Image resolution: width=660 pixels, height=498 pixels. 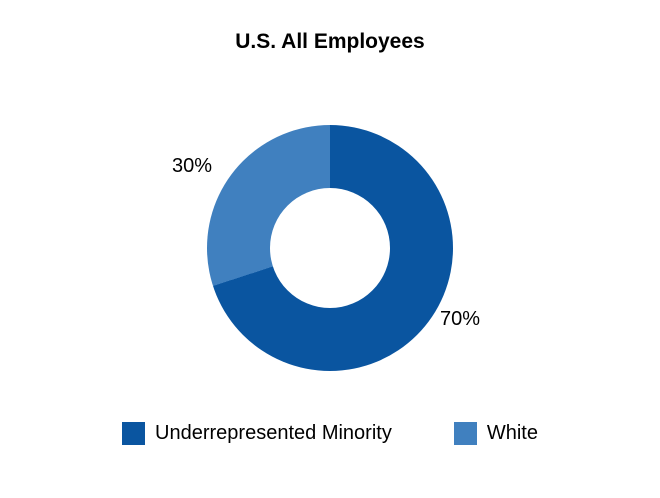 What do you see at coordinates (465, 433) in the screenshot?
I see `legend-swatch-white` at bounding box center [465, 433].